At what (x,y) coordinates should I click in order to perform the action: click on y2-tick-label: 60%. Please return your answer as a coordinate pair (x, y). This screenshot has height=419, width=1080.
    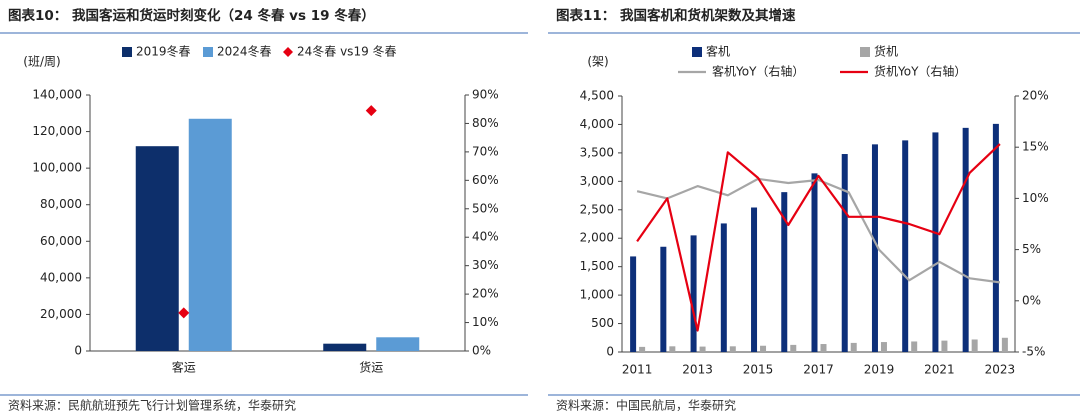
    Looking at the image, I should click on (485, 180).